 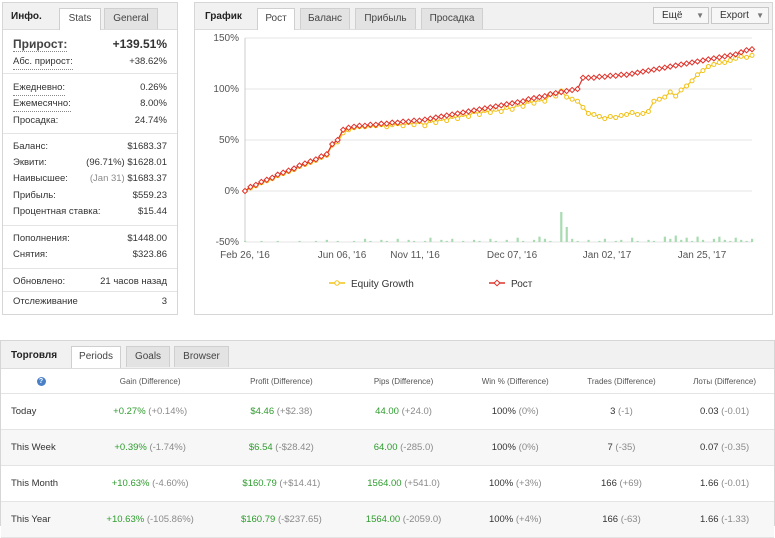 What do you see at coordinates (150, 447) in the screenshot?
I see `cell-gain: +0.39% (-1.74%)` at bounding box center [150, 447].